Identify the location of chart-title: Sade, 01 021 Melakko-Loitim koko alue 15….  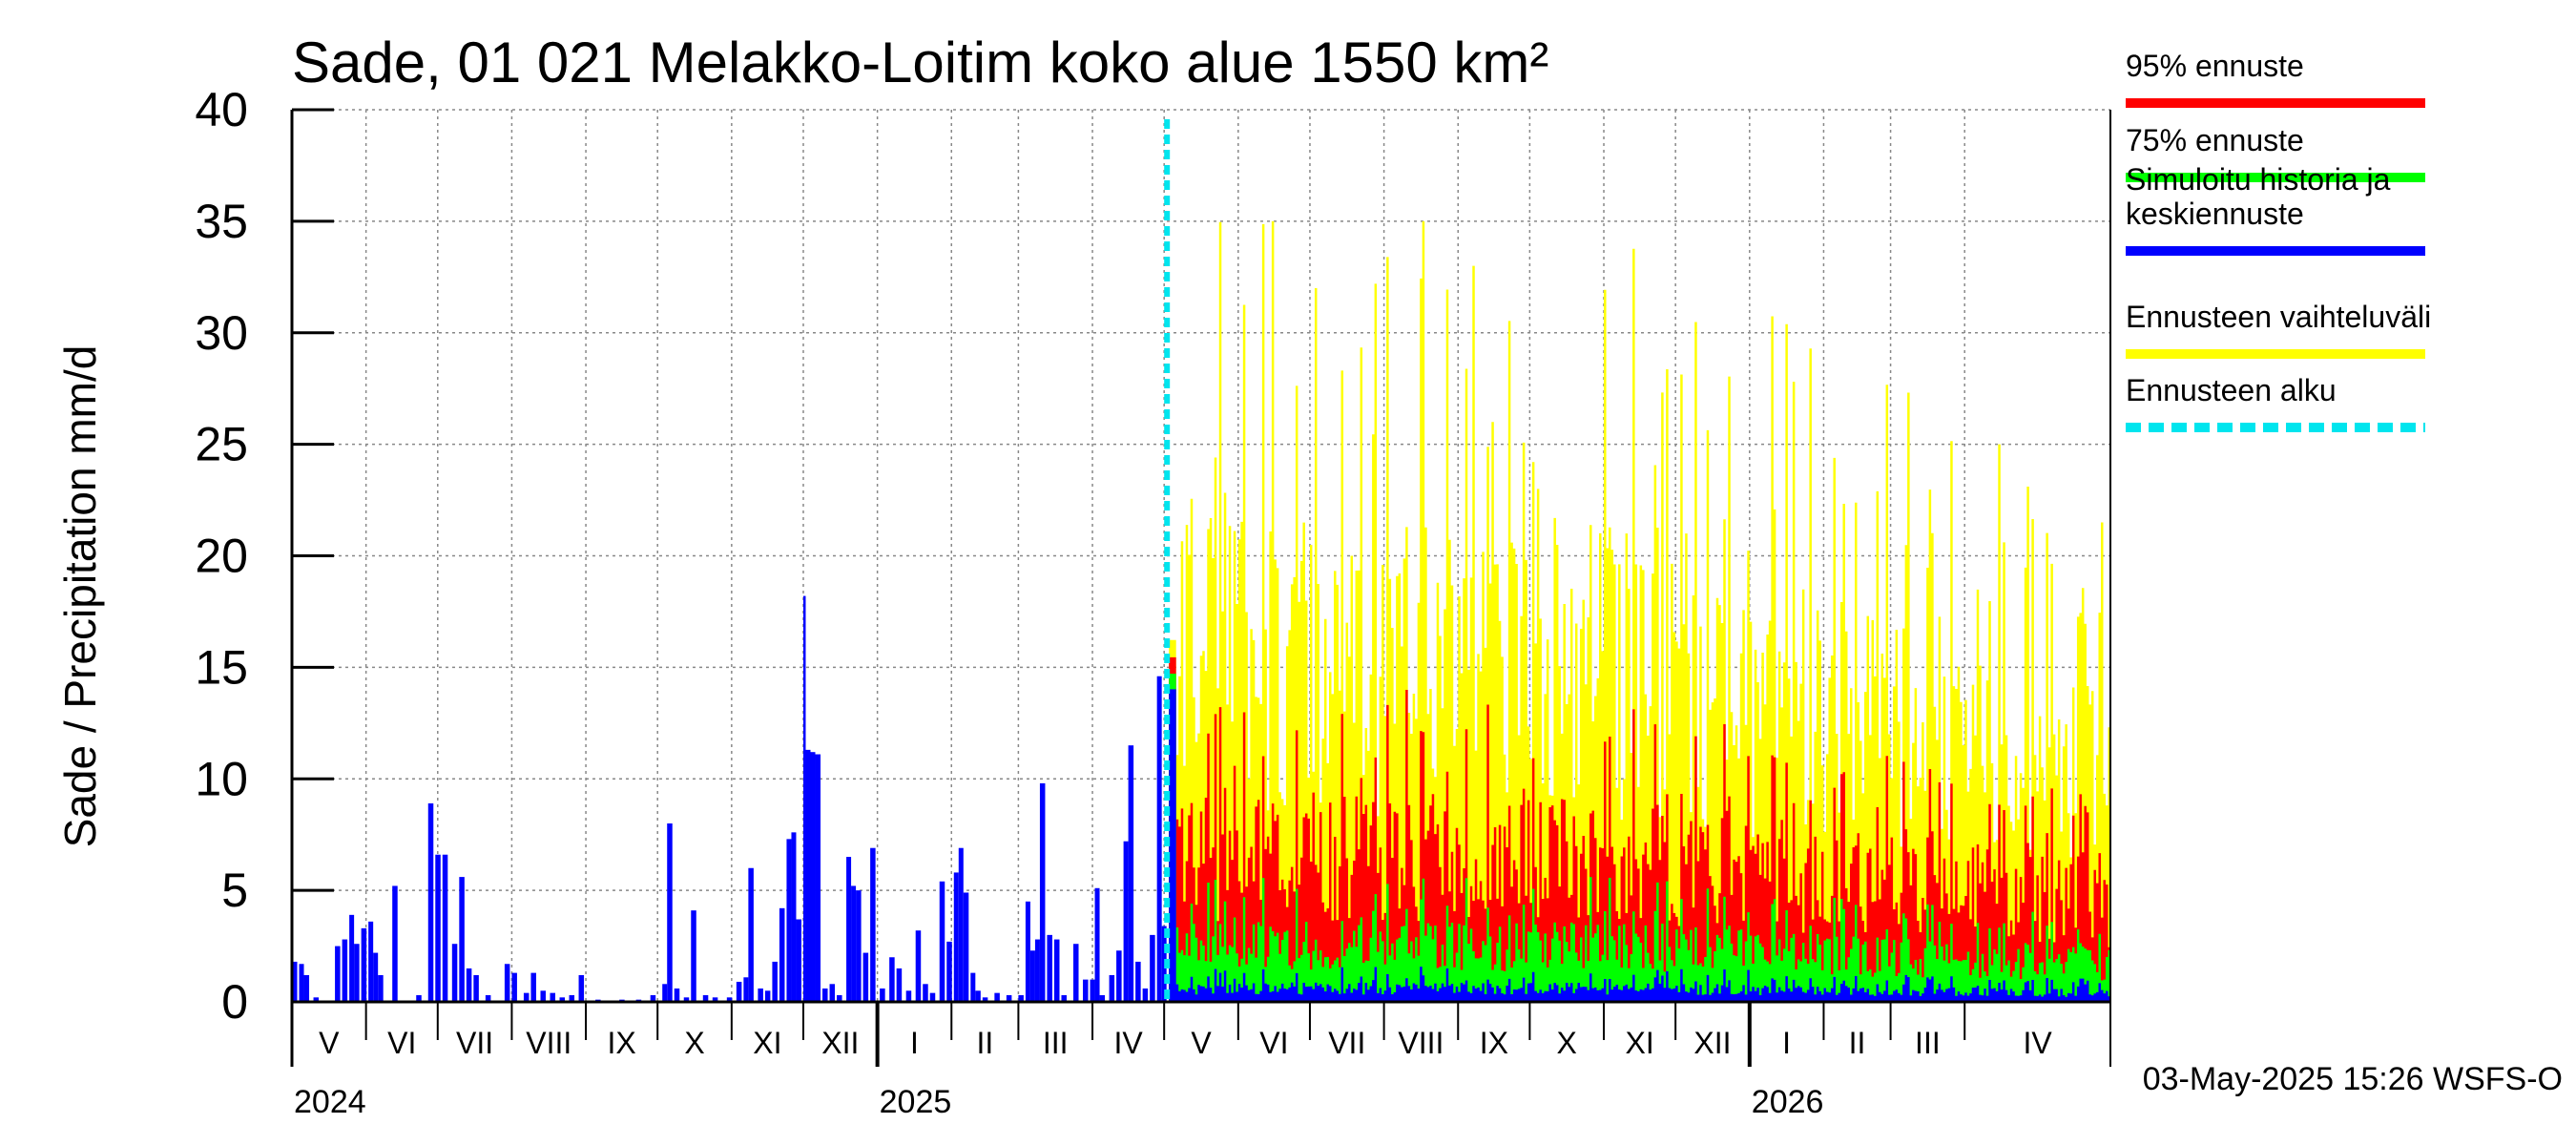
(920, 62).